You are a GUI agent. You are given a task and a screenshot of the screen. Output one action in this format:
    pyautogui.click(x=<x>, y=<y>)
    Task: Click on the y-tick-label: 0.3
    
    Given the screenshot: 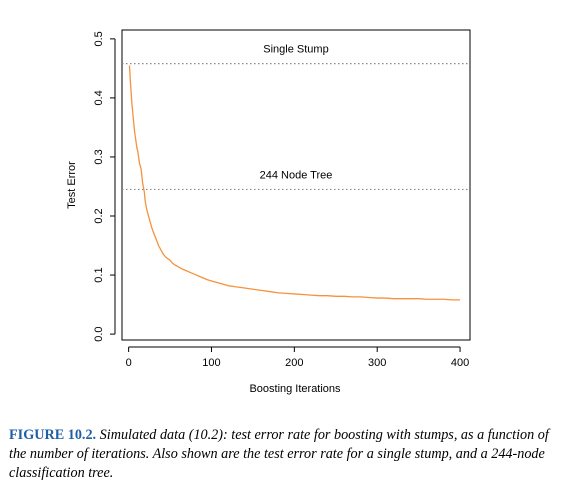 What is the action you would take?
    pyautogui.click(x=99, y=156)
    